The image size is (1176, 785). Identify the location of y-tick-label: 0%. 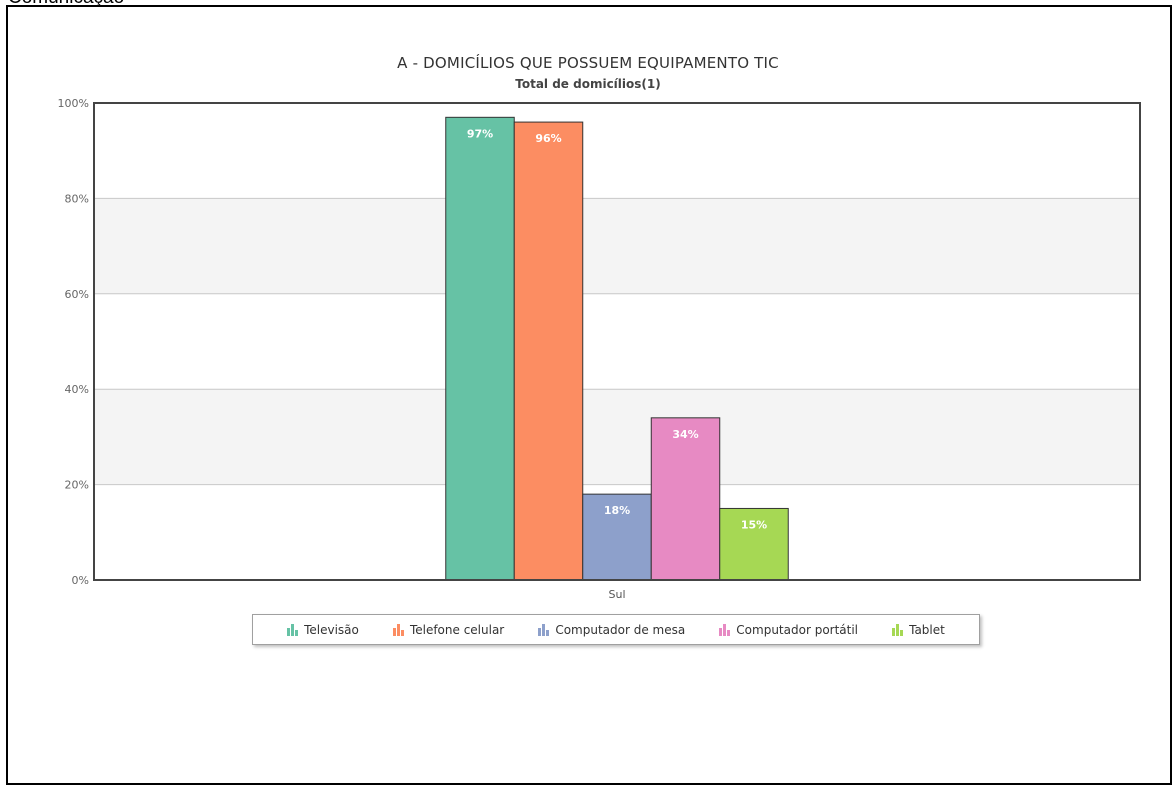
(80, 580).